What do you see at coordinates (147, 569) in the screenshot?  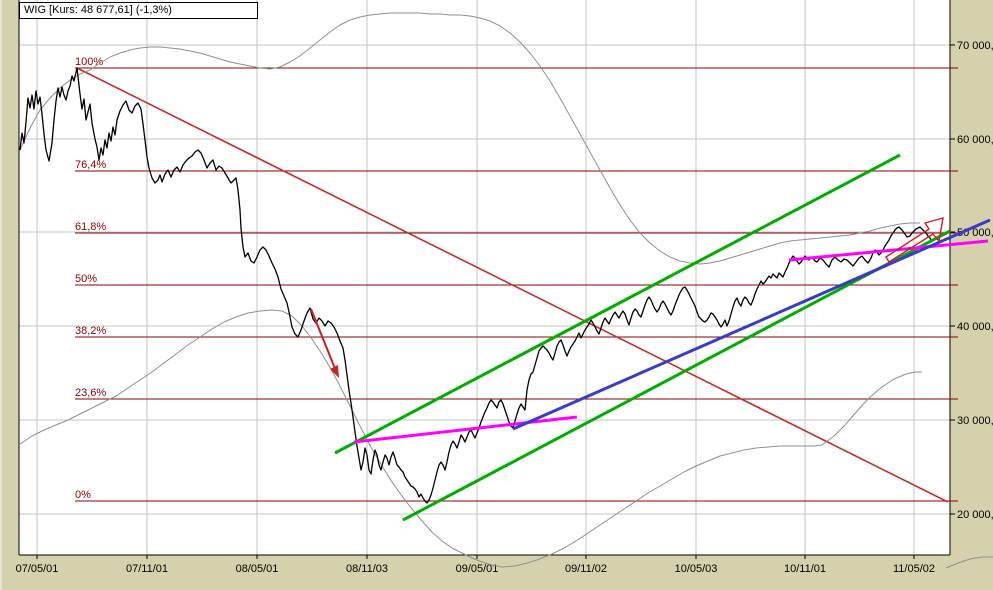 I see `x-axis-label: 07/11/01` at bounding box center [147, 569].